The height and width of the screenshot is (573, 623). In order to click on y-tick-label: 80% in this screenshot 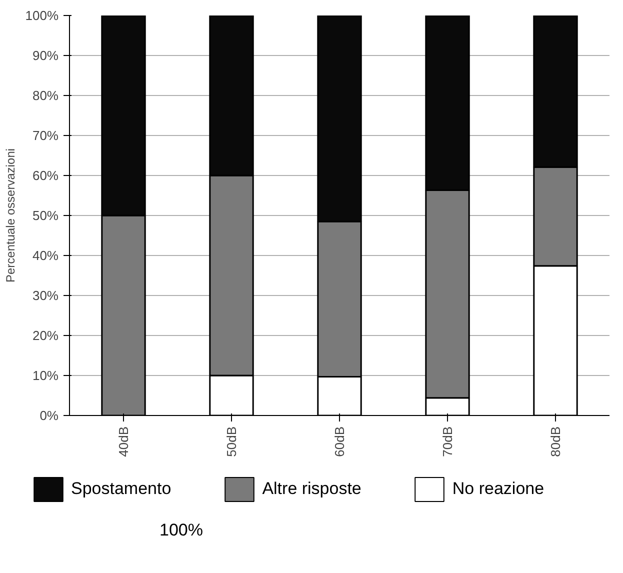, I will do `click(45, 95)`.